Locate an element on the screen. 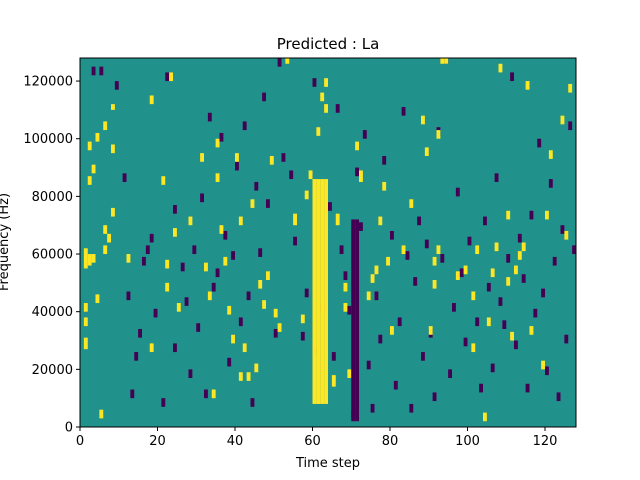 The image size is (640, 480). x-tick-label: 40 is located at coordinates (235, 441).